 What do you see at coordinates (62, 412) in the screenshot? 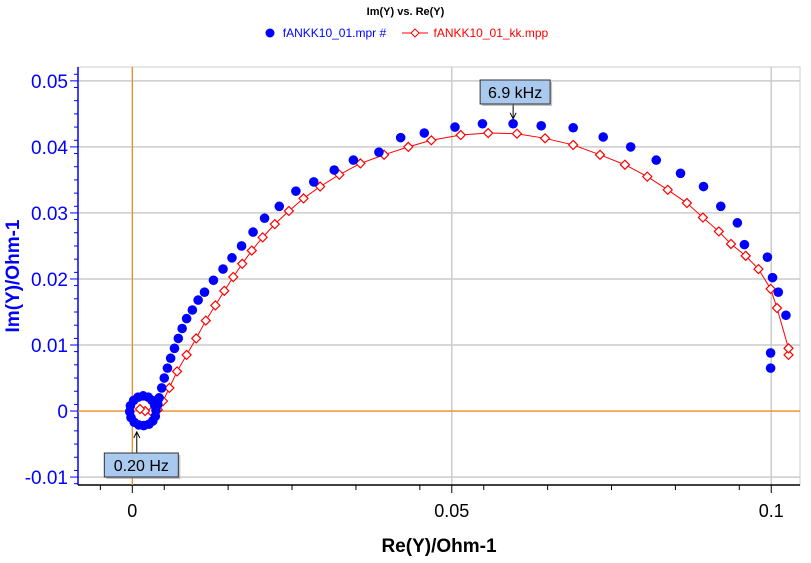
I see `y-tick-label: 0` at bounding box center [62, 412].